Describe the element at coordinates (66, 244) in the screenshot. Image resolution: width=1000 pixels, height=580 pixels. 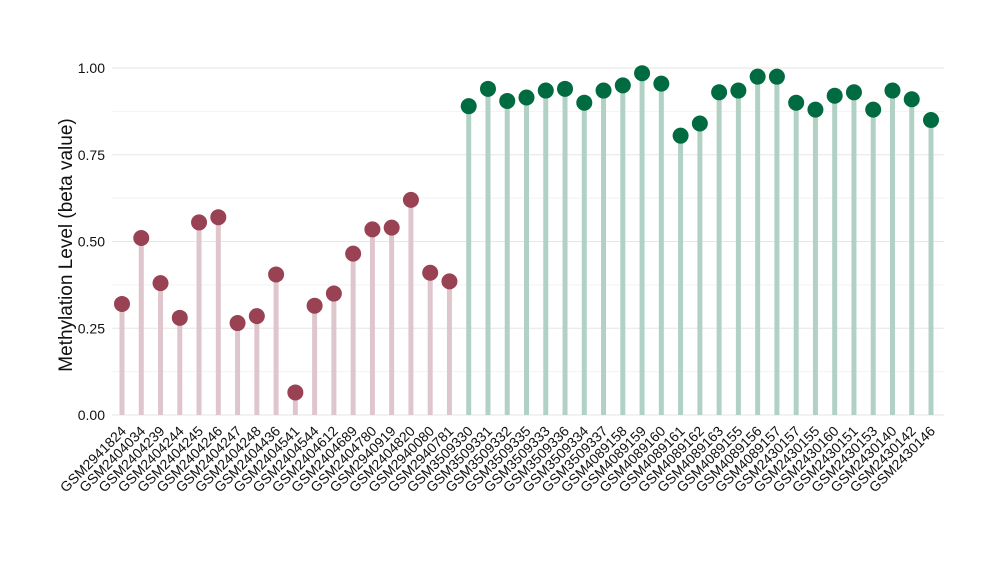
I see `y-axis-title: Methylation Level (beta value)` at that location.